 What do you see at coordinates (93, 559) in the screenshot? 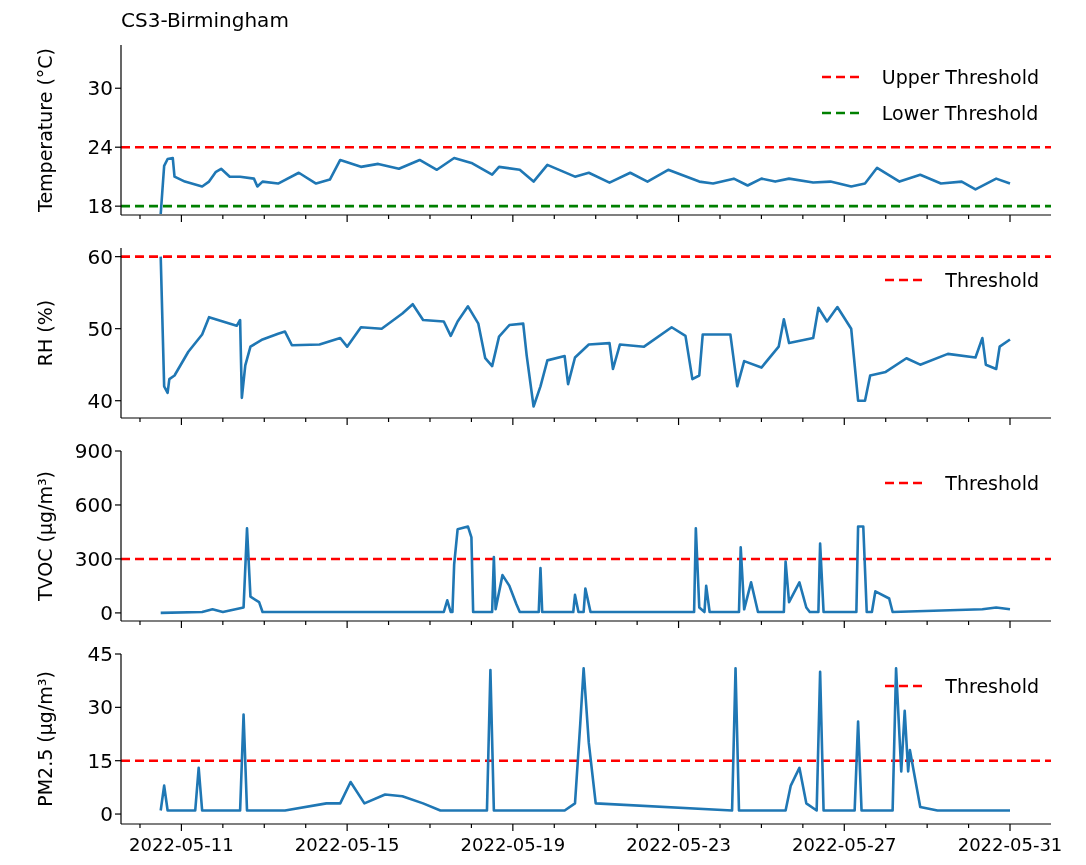
I see `y-tick-label: 300` at bounding box center [93, 559].